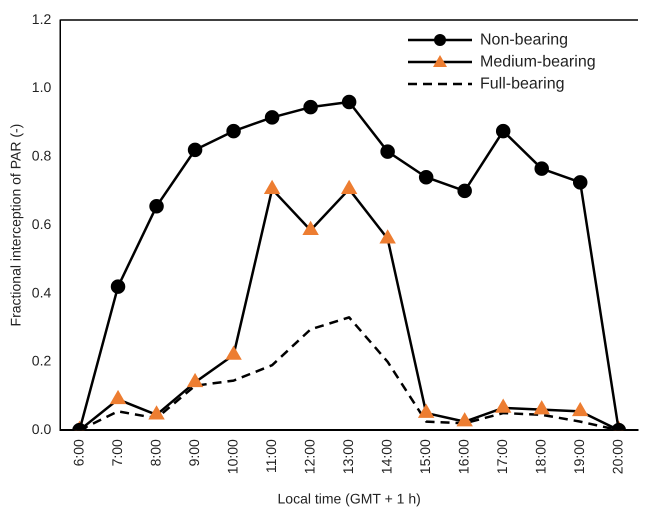 The height and width of the screenshot is (520, 654). Describe the element at coordinates (42, 18) in the screenshot. I see `y-tick-label: 1.2` at that location.